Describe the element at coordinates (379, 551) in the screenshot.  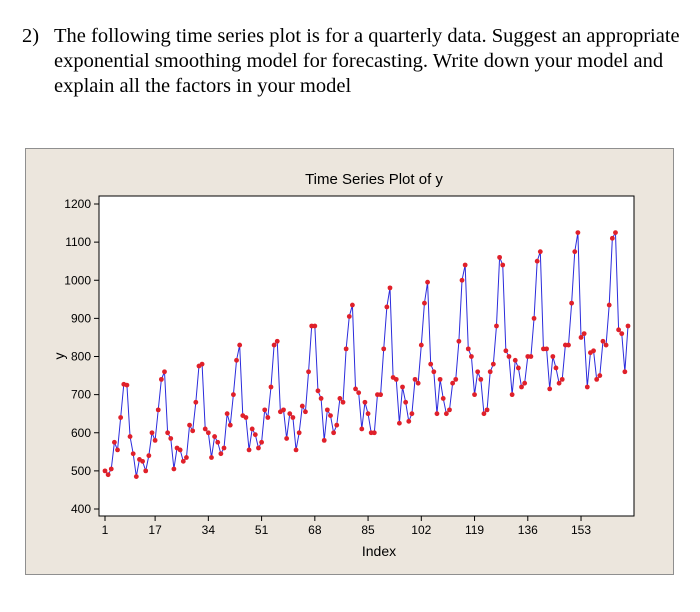
I see `x-axis-label: Index` at that location.